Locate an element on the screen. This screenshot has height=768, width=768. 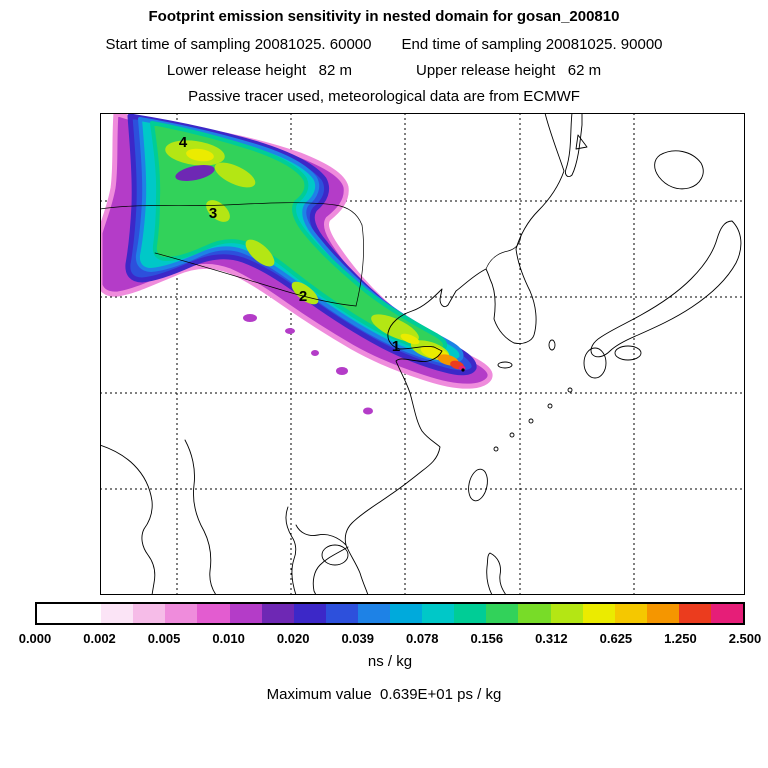
border-korea-north is located at coordinates (503, 251).